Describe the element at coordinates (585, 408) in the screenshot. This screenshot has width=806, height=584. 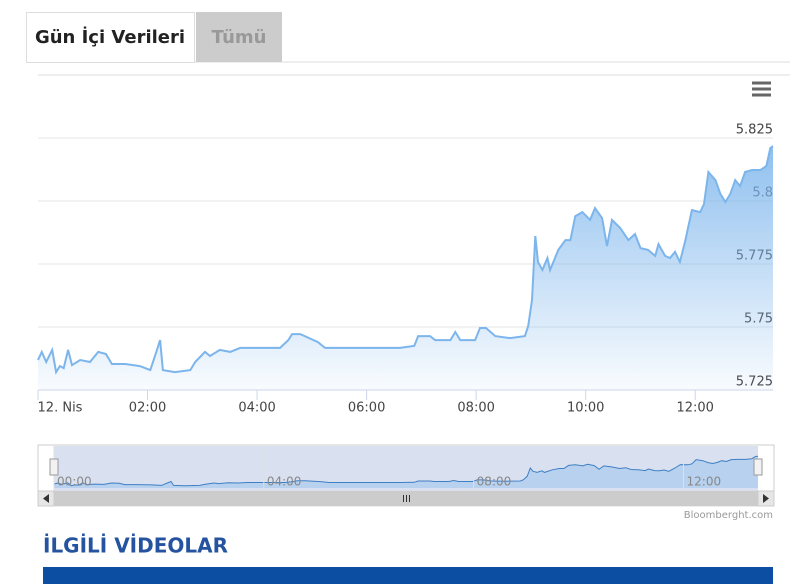
I see `x-tick-label: 10:00` at that location.